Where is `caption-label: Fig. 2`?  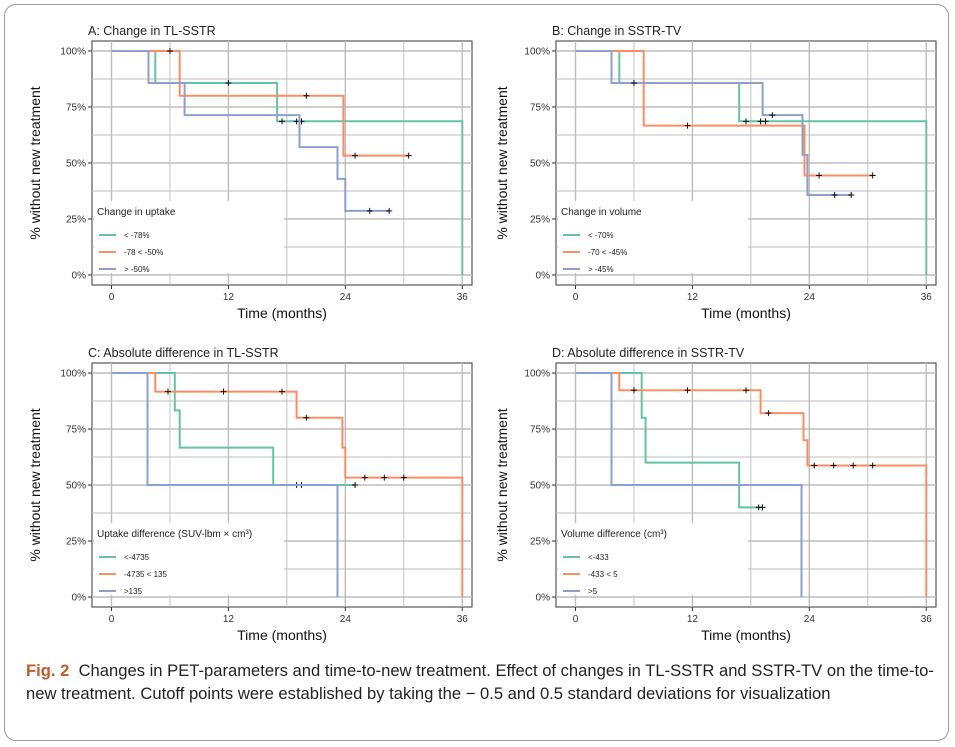
caption-label: Fig. 2 is located at coordinates (48, 670).